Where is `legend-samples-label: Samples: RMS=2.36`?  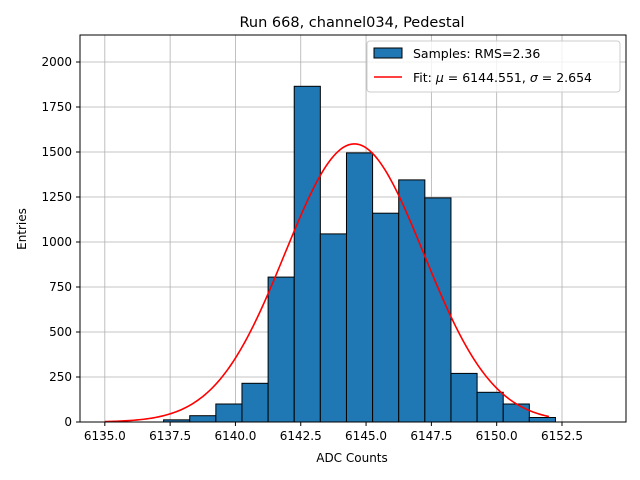 legend-samples-label: Samples: RMS=2.36 is located at coordinates (476, 53).